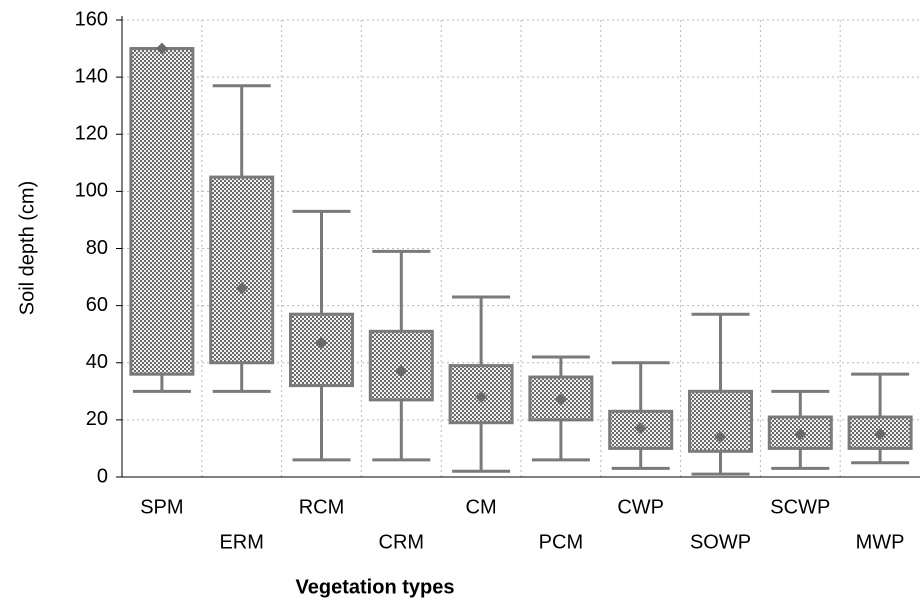 This screenshot has width=920, height=608. What do you see at coordinates (481, 507) in the screenshot?
I see `x-tick-label: CM` at bounding box center [481, 507].